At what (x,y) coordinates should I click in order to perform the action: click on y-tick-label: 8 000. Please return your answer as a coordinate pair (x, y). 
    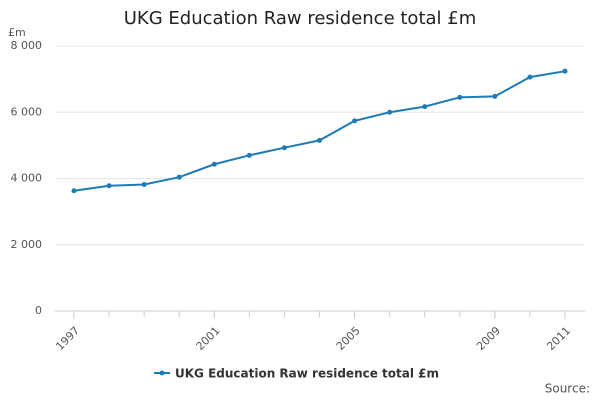
    Looking at the image, I should click on (27, 45).